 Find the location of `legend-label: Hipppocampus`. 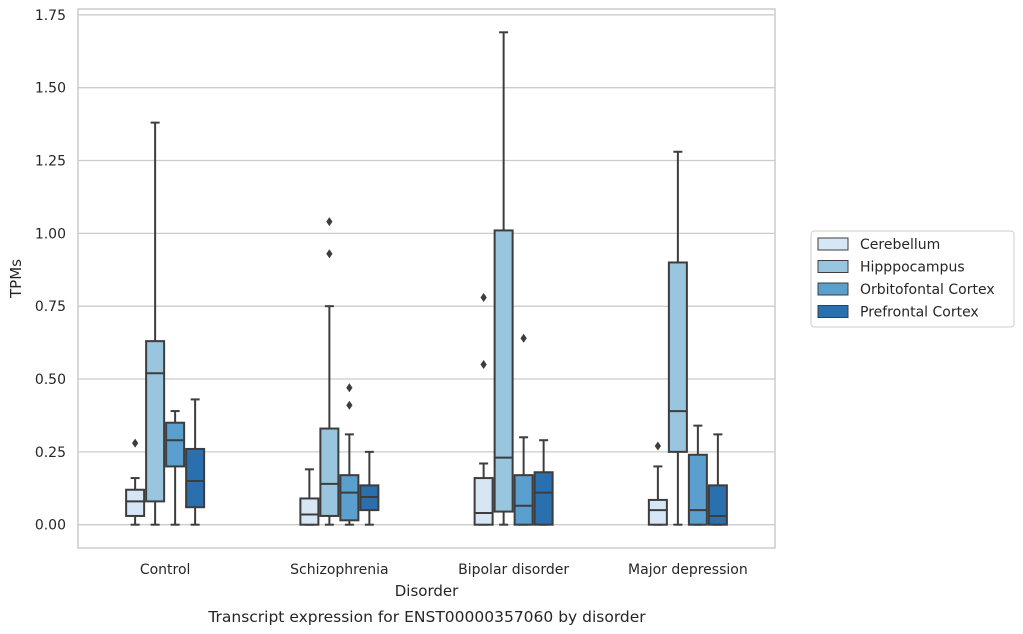

legend-label: Hipppocampus is located at coordinates (912, 268).